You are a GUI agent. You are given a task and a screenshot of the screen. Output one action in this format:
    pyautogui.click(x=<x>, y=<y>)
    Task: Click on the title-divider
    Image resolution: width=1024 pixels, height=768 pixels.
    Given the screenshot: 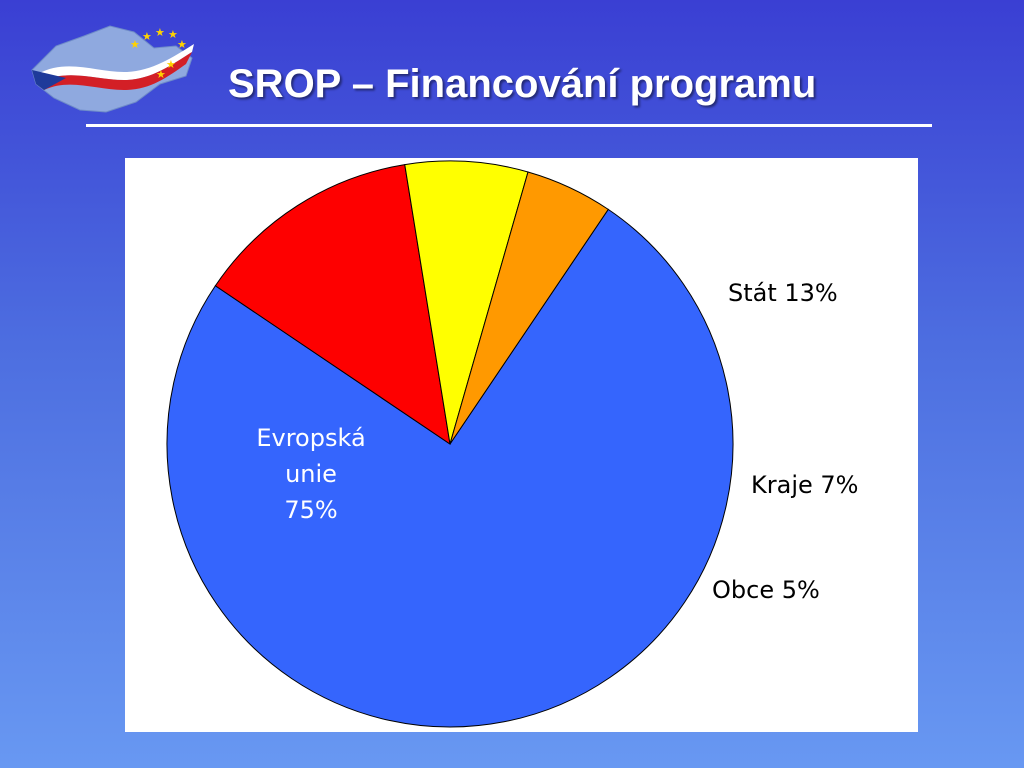 What is the action you would take?
    pyautogui.click(x=509, y=125)
    